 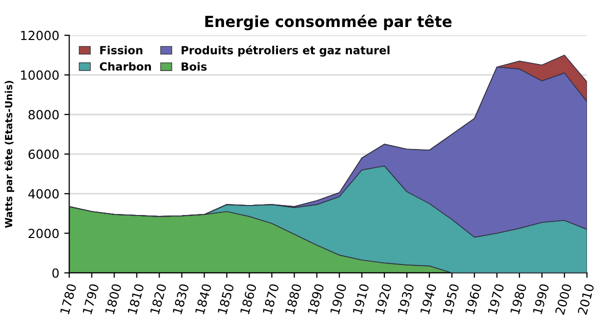 I want to click on x-tick-label: 1990, so click(x=541, y=298).